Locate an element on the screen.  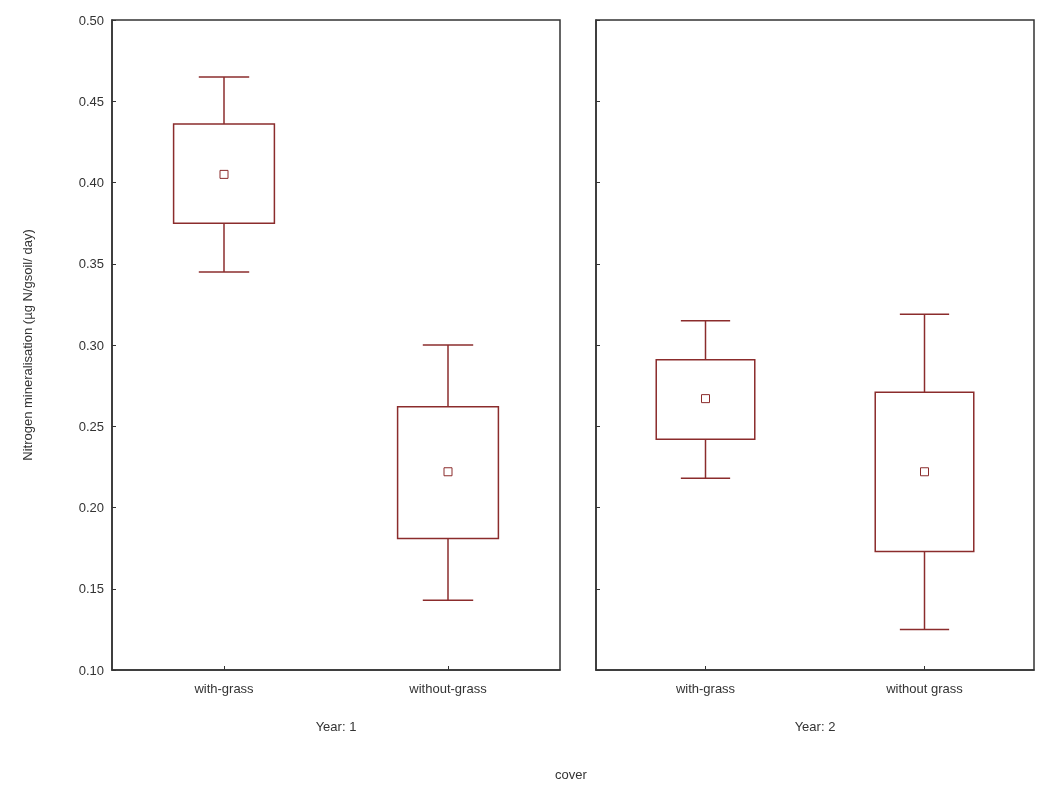
y-tick-label: 0.40 is located at coordinates (91, 182).